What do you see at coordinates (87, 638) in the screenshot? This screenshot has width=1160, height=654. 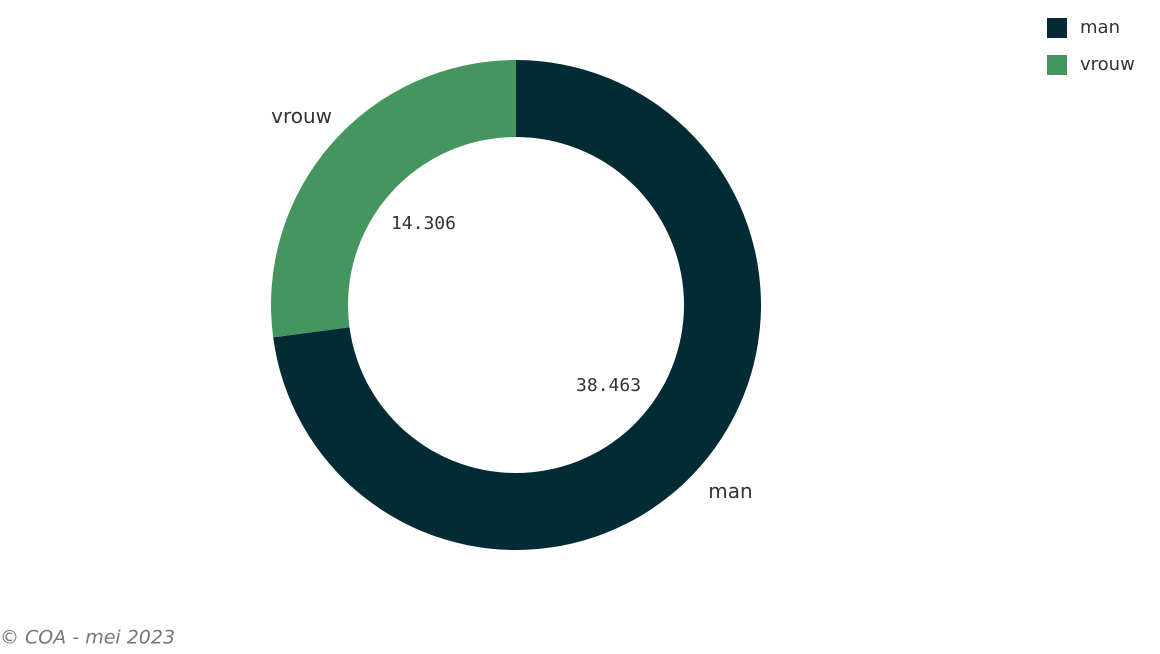 I see `footnote: © COA - mei 2023` at bounding box center [87, 638].